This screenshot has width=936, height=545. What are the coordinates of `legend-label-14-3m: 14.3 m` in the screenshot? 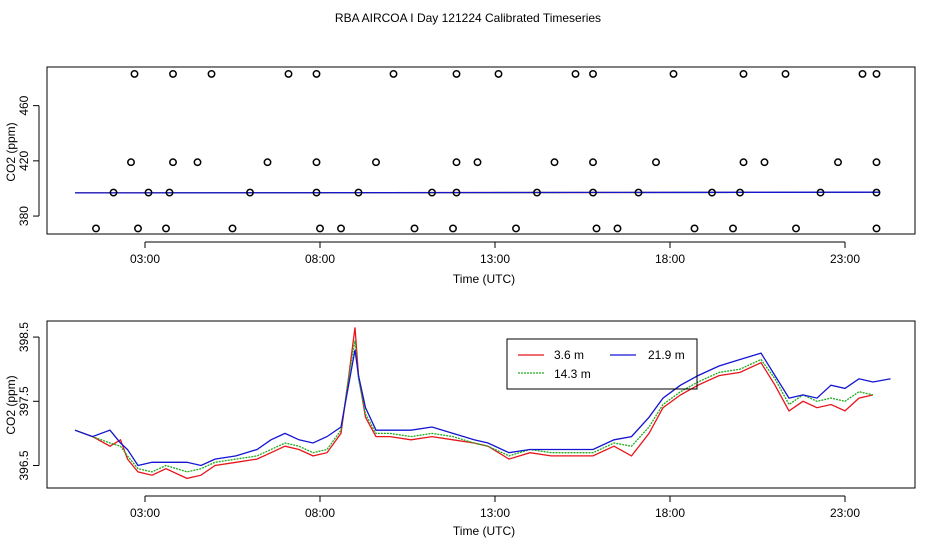 It's located at (572, 374).